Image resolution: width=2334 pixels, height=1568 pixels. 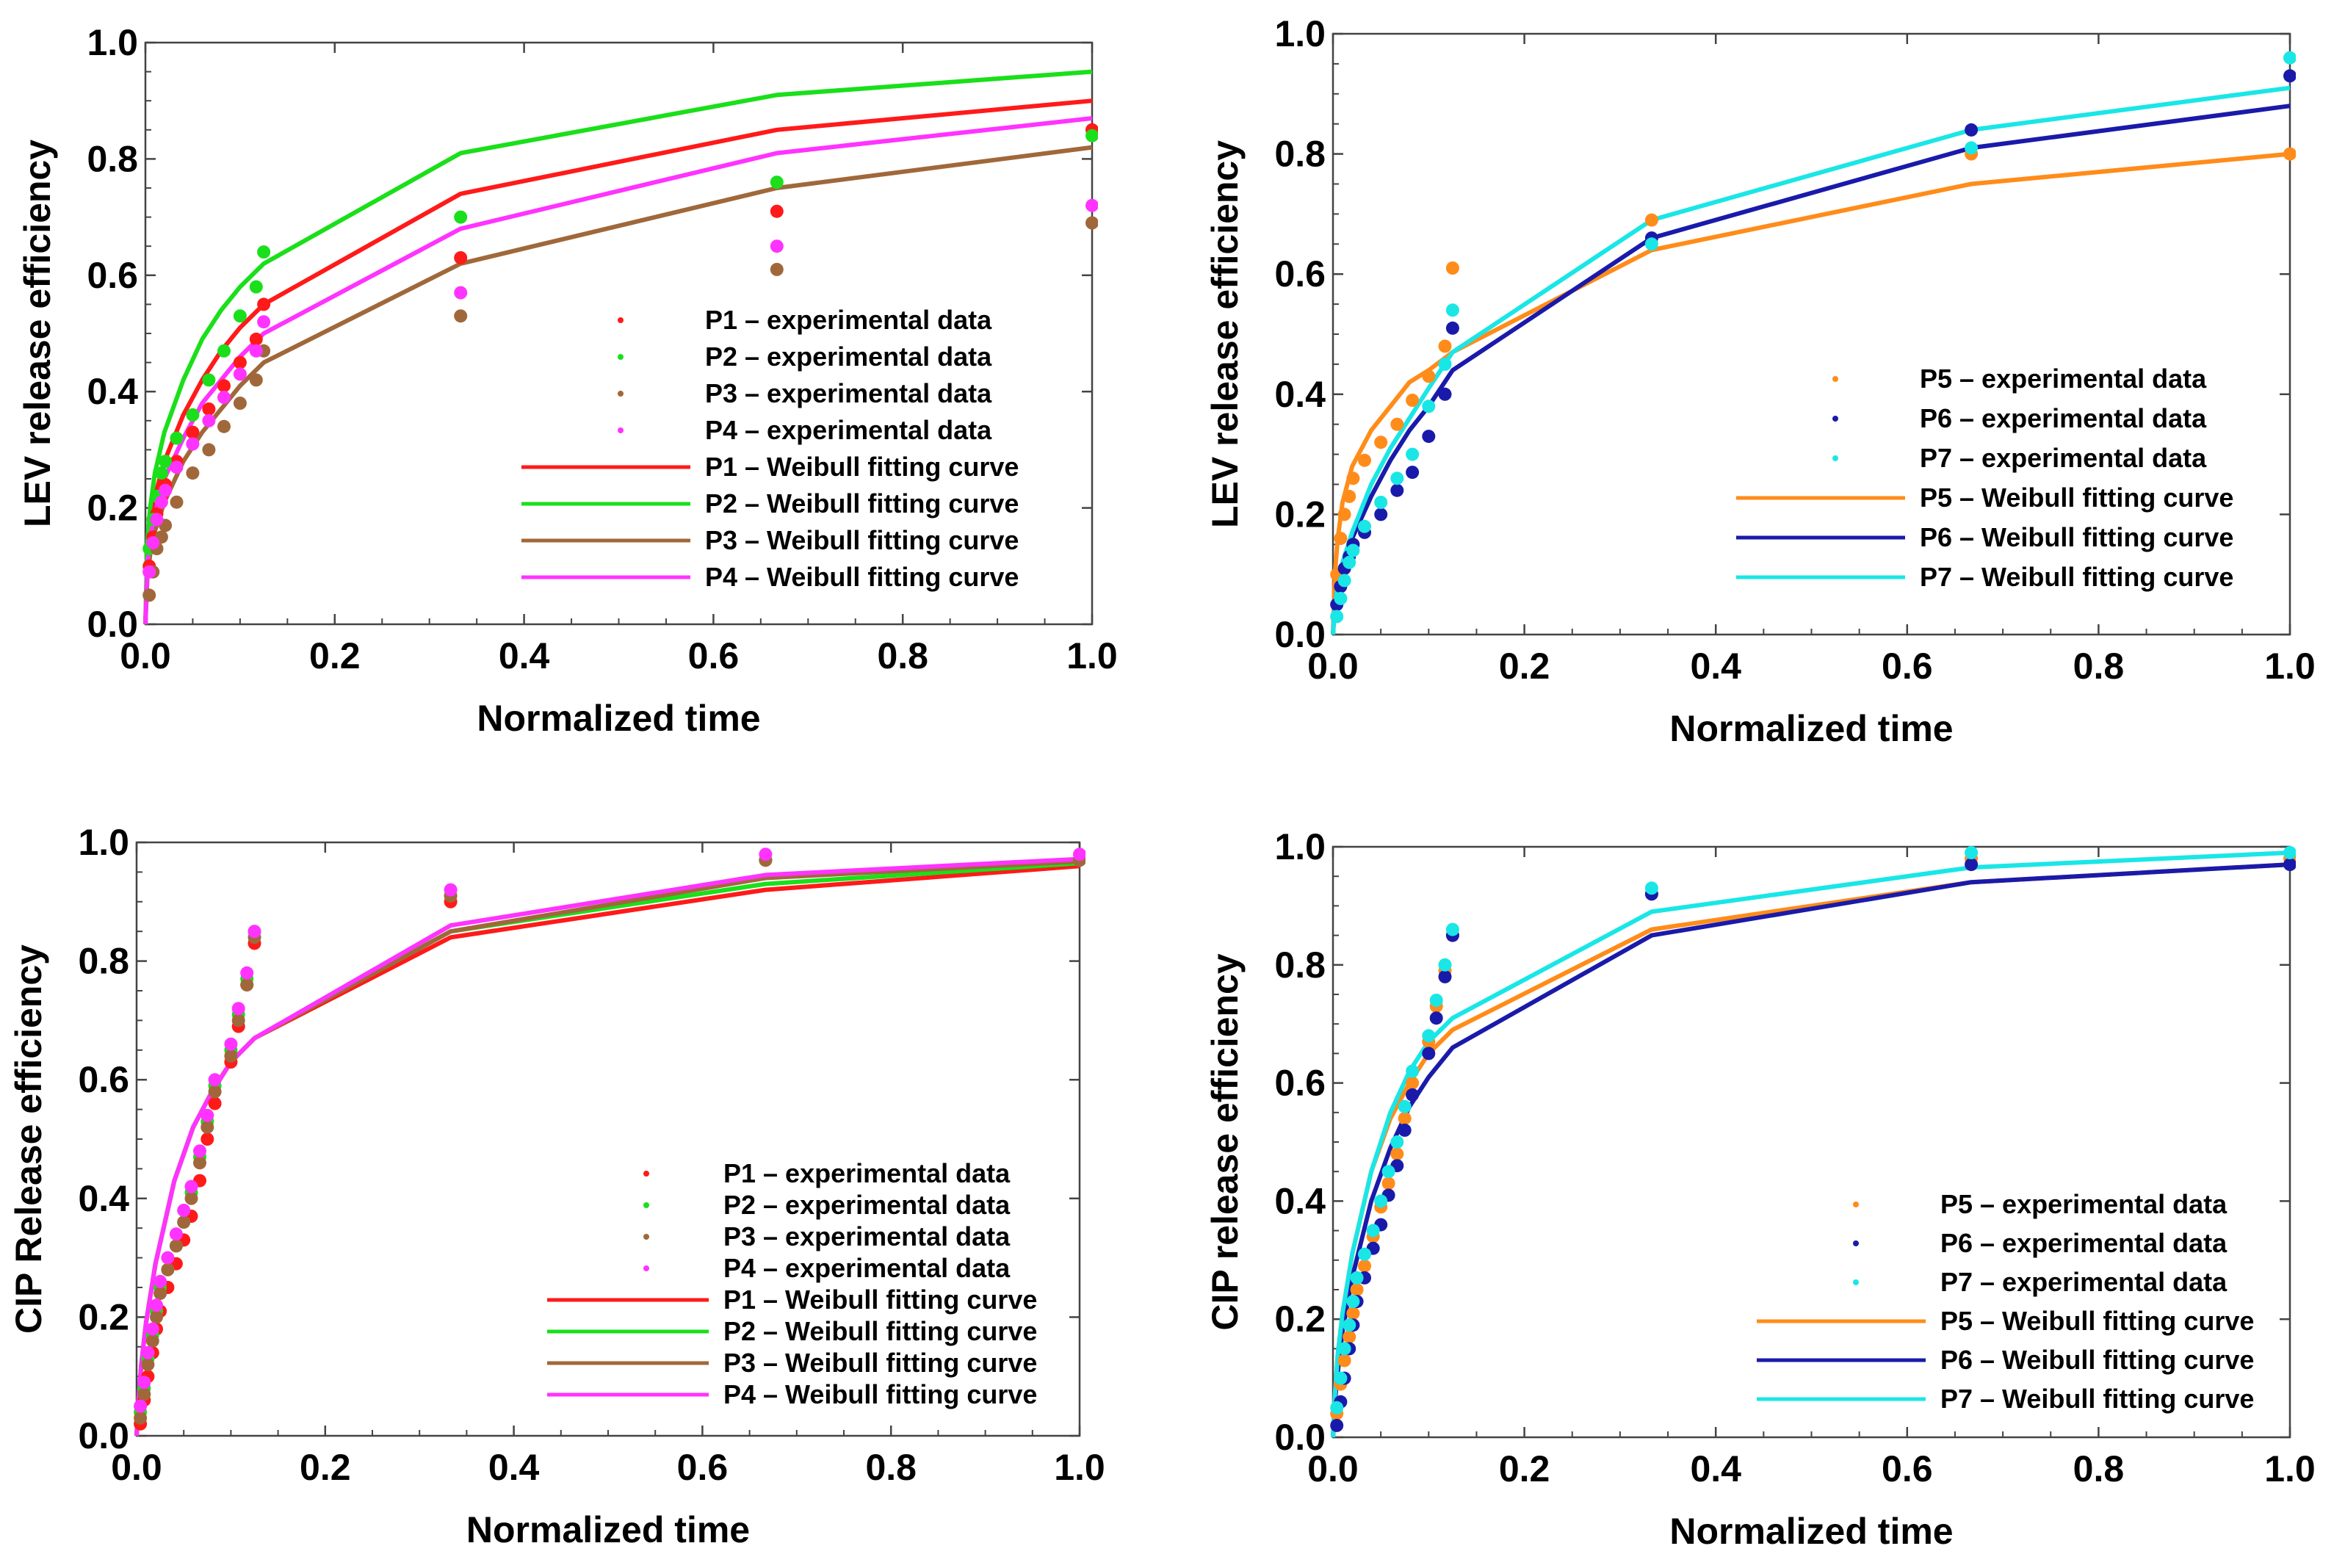 I want to click on legend-label: P4 – experimental data, so click(x=867, y=1268).